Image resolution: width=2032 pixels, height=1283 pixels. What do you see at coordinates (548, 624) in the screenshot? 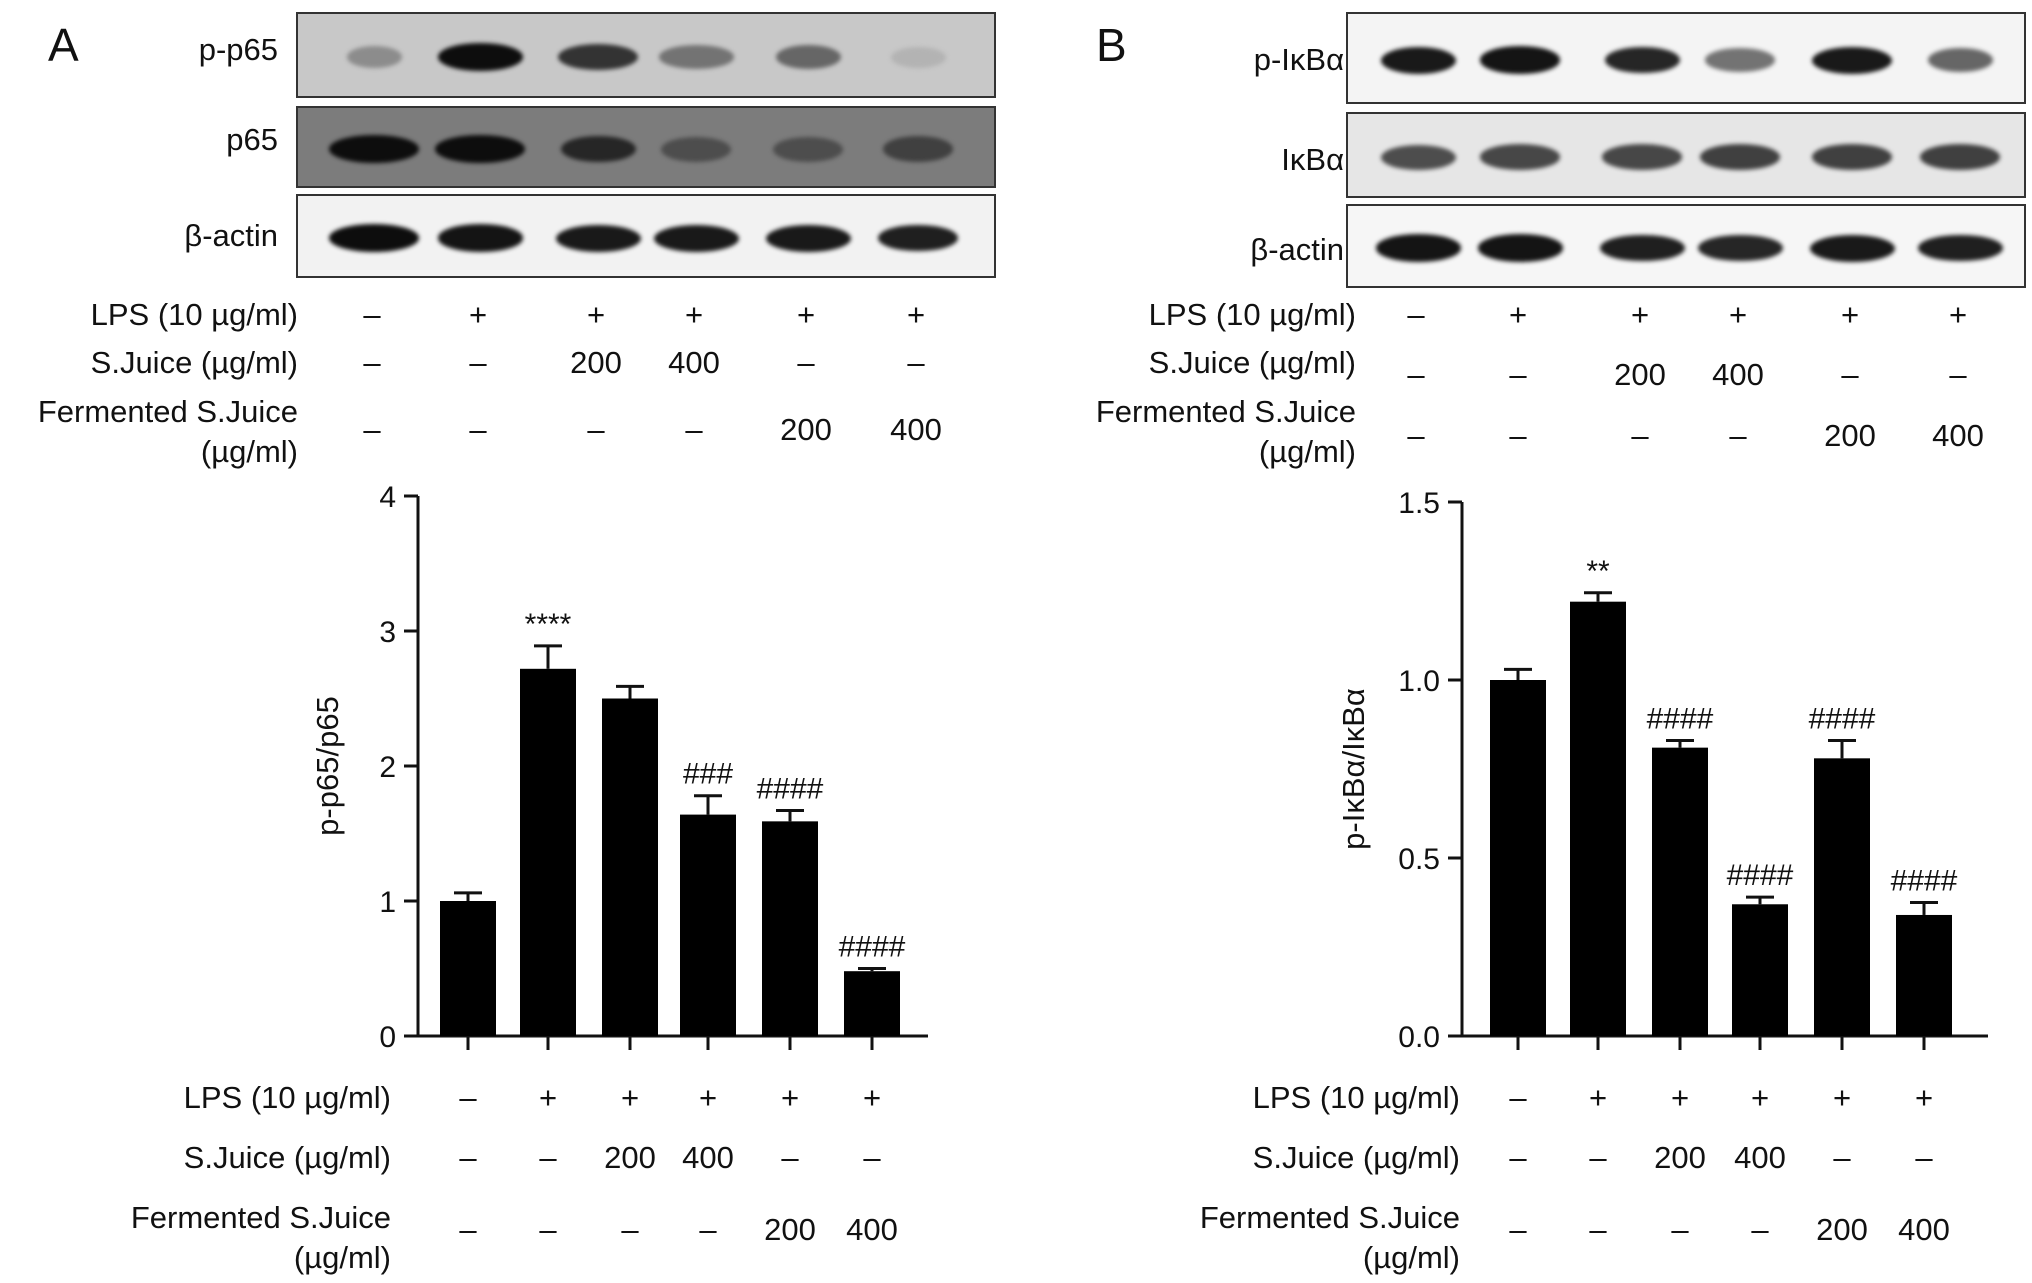
I see `significance-label: ****` at bounding box center [548, 624].